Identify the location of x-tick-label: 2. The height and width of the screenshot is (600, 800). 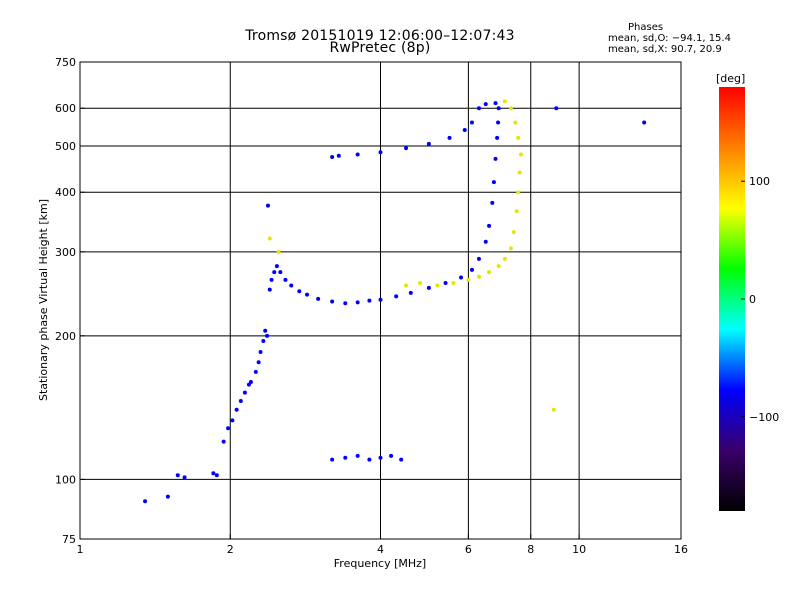
(230, 549).